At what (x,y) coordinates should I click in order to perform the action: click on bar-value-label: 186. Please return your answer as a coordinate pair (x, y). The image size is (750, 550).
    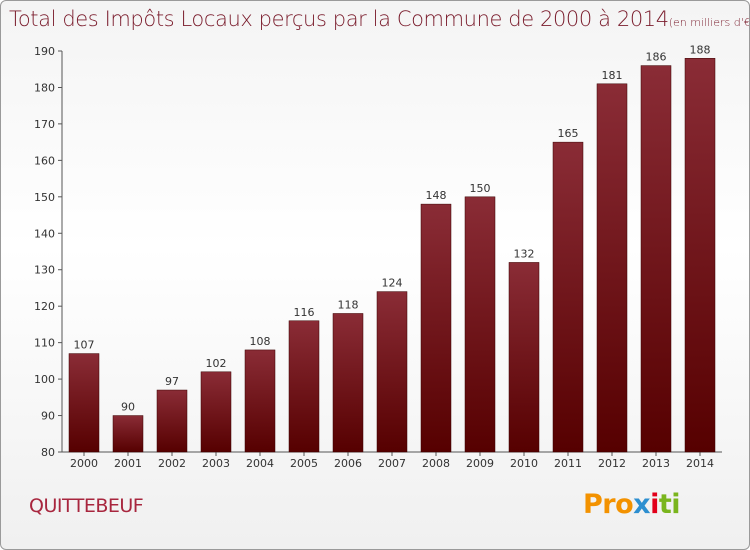
    Looking at the image, I should click on (656, 57).